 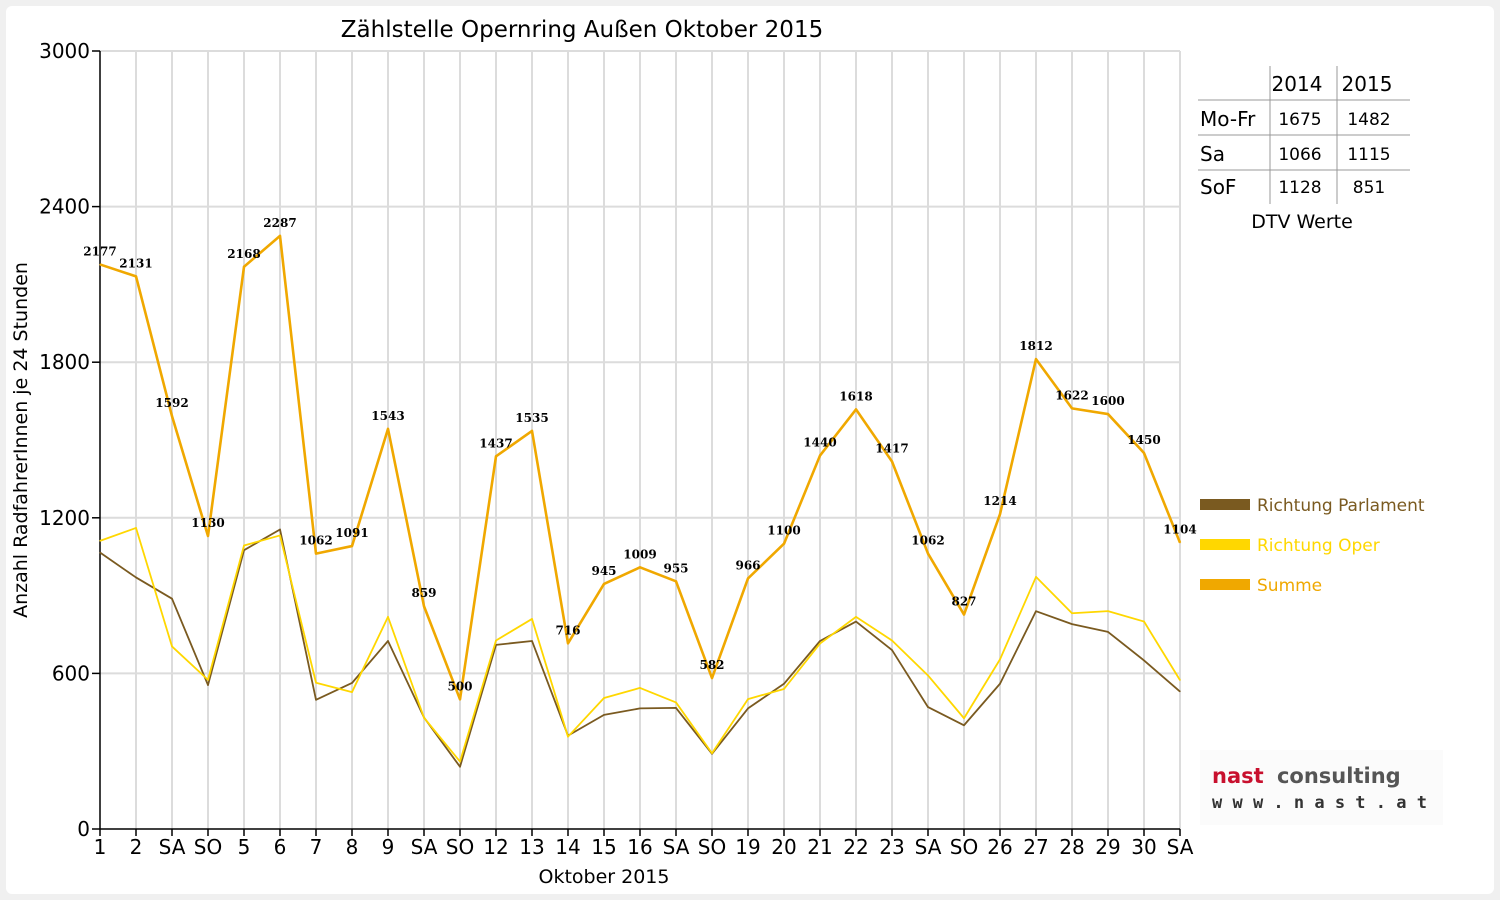 I want to click on legend: Richtung Parlament Richtung Oper Summe, so click(x=1312, y=546).